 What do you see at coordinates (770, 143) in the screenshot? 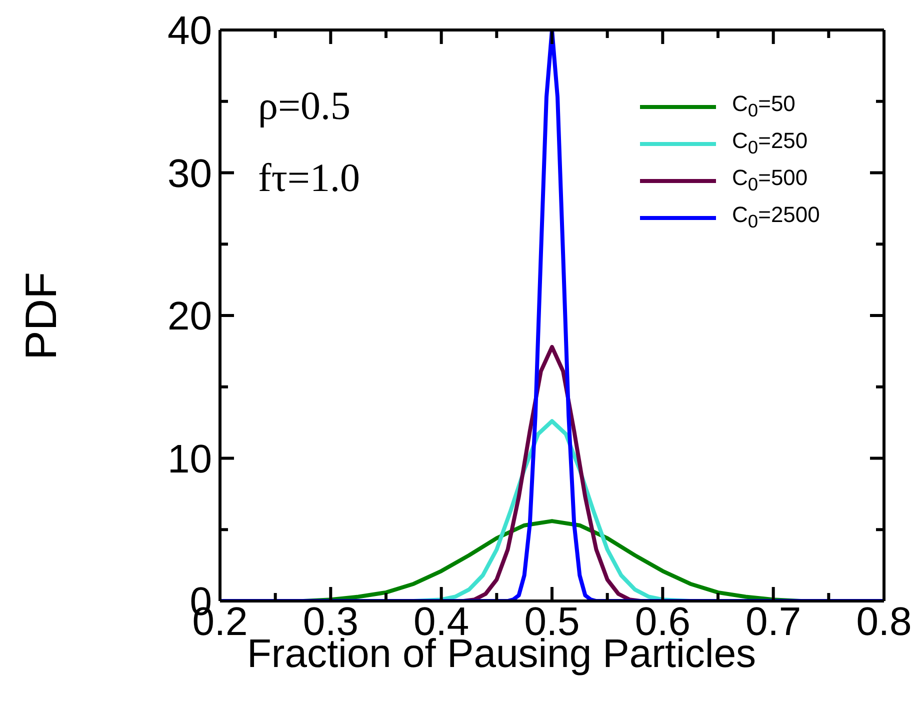
I see `legend-label: C$_{0}$=250` at bounding box center [770, 143].